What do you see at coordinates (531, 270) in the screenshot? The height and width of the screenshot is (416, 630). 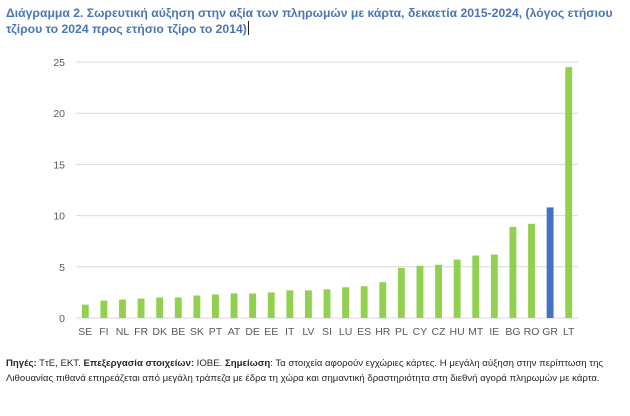 I see `bar-ro` at bounding box center [531, 270].